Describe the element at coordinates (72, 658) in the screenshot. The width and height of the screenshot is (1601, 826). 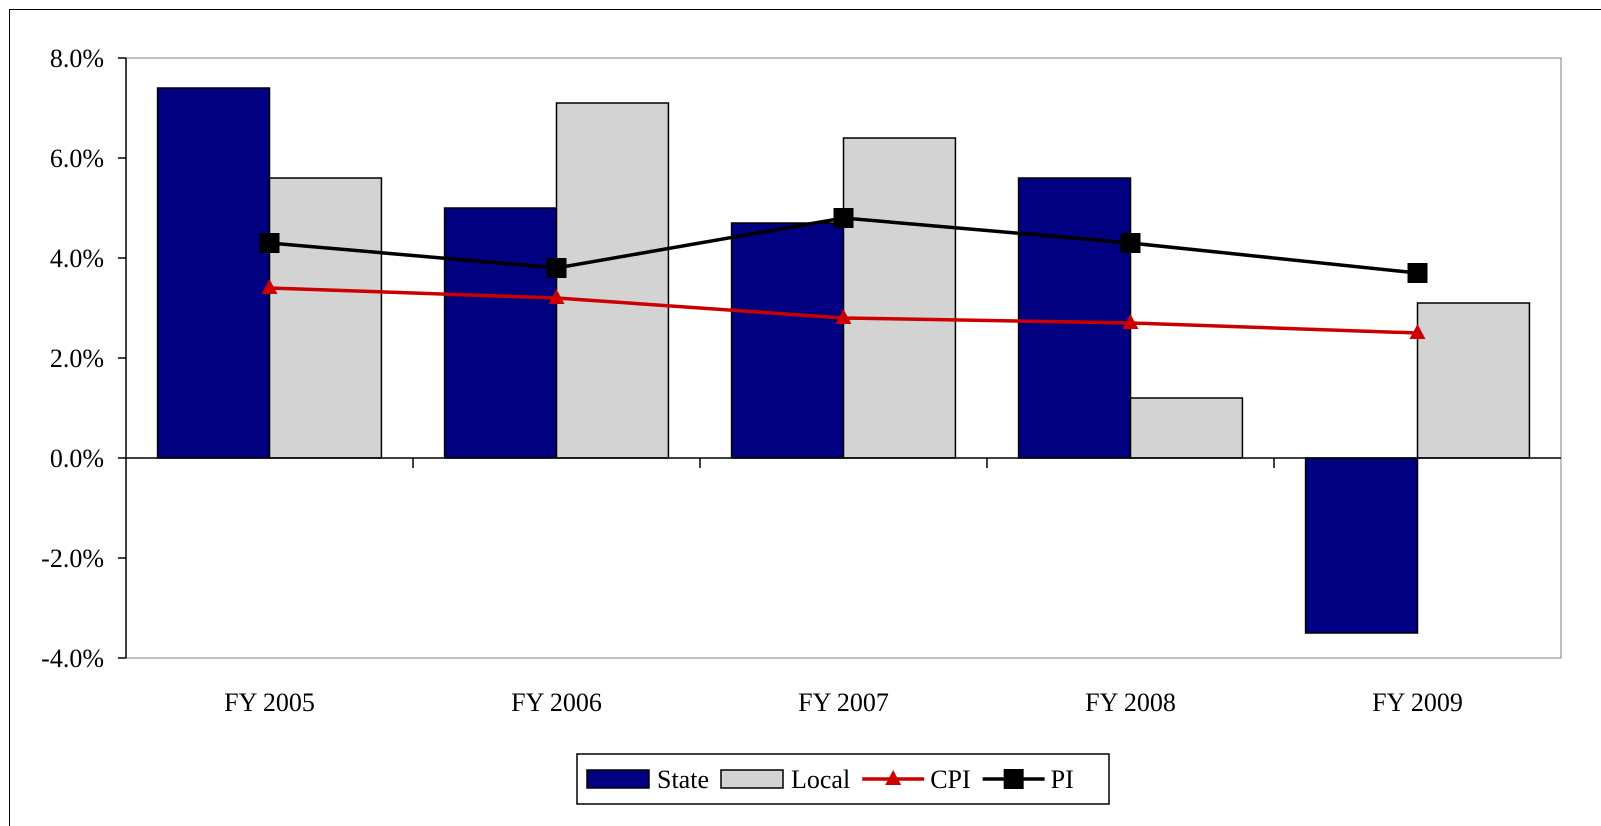
I see `y-tick-label: -4.0%` at that location.